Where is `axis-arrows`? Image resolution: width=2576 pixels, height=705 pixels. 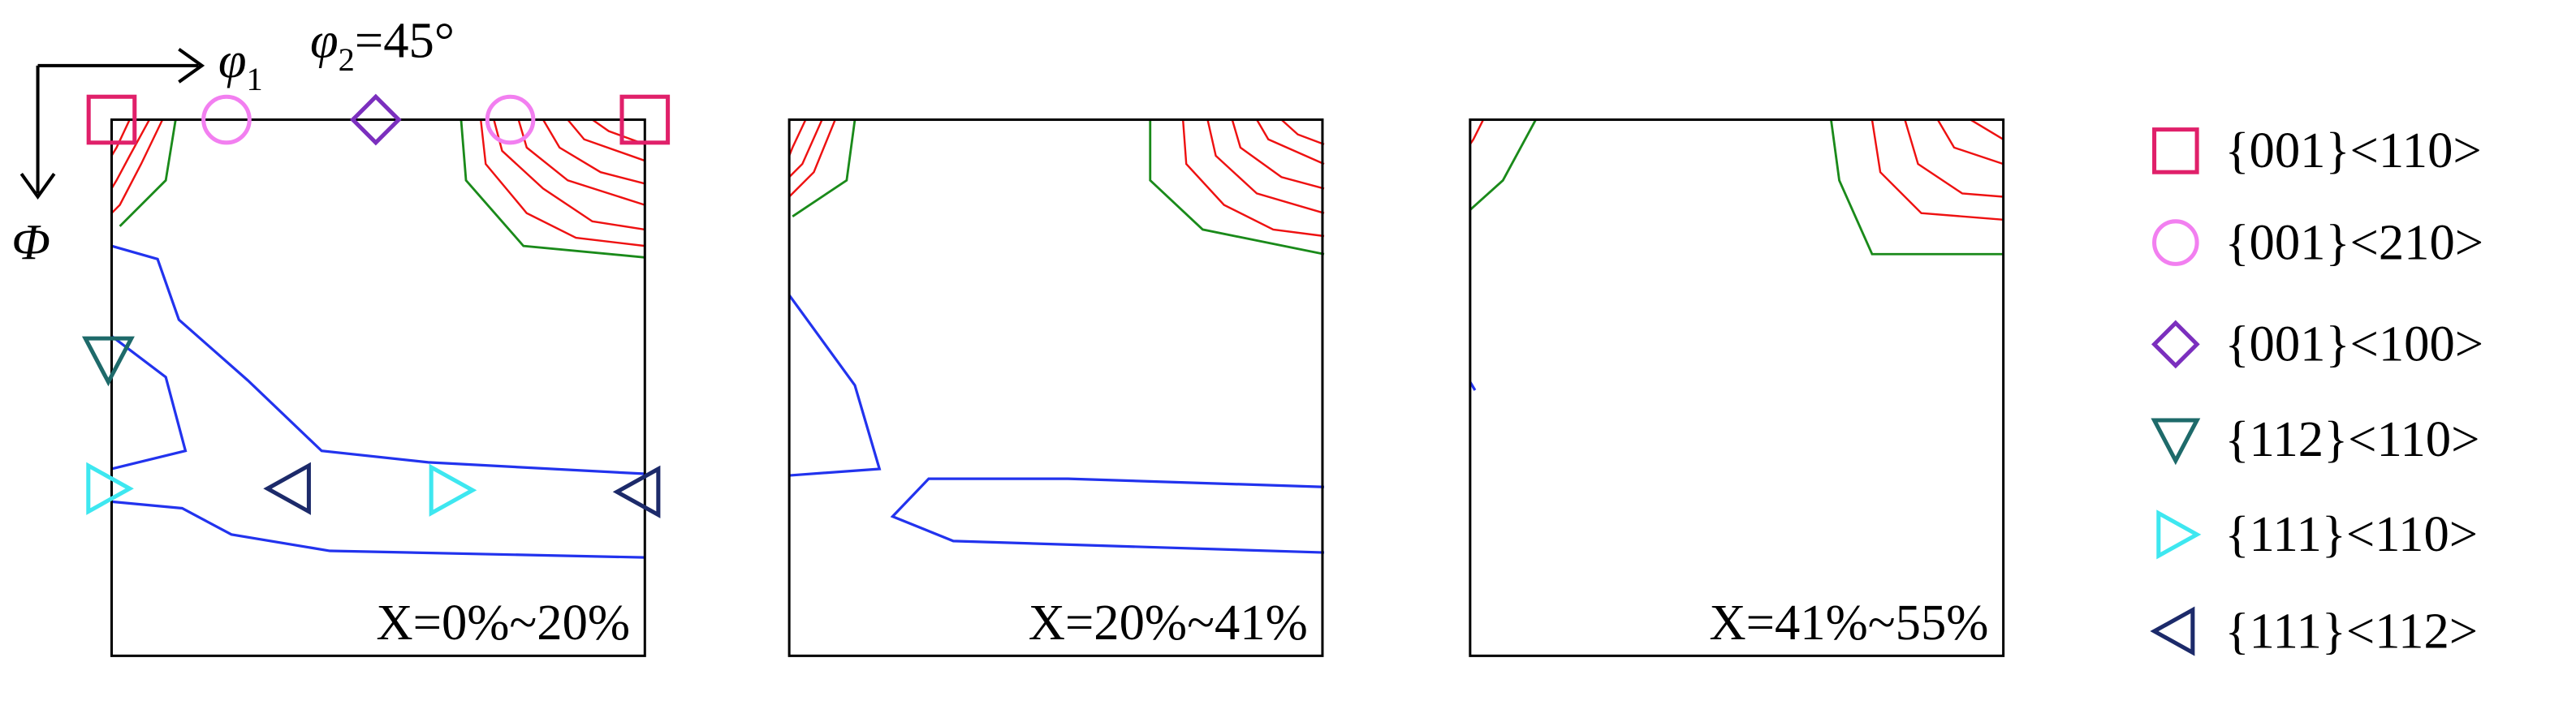 axis-arrows is located at coordinates (112, 123).